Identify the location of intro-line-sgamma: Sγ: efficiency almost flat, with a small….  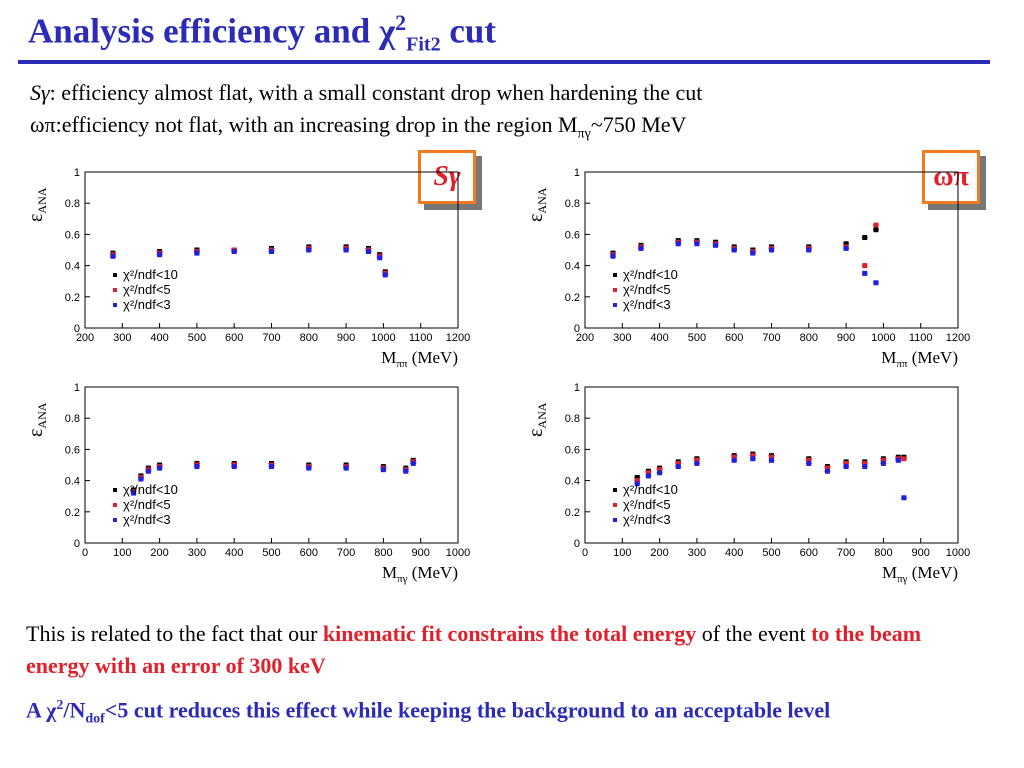
(366, 92).